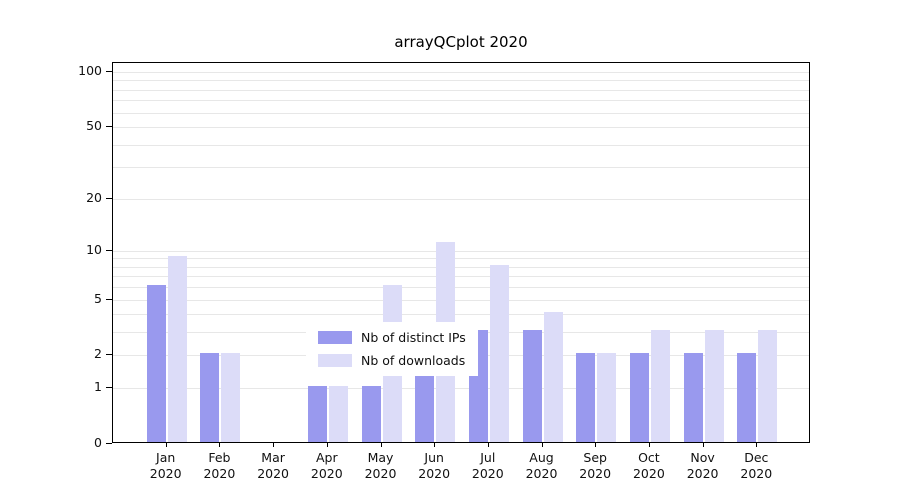  Describe the element at coordinates (380, 465) in the screenshot. I see `x-tick-label-may: May 2020` at that location.